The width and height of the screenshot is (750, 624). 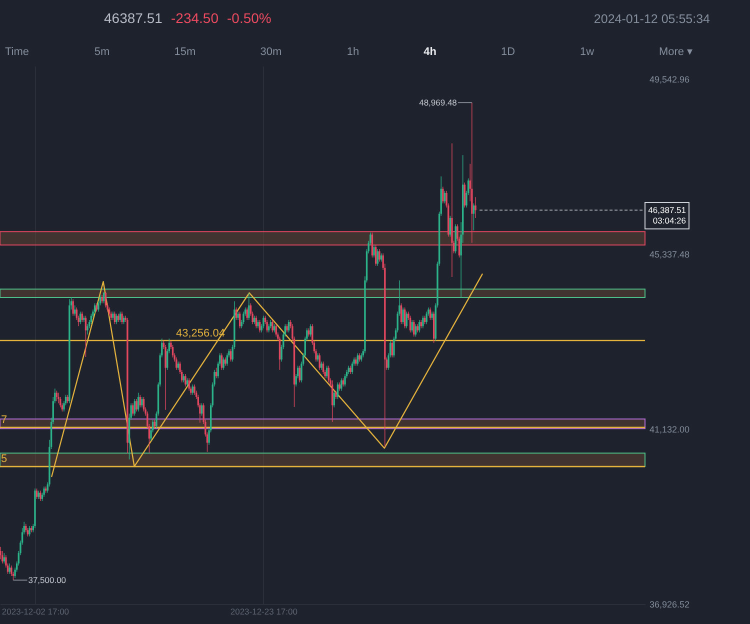 What do you see at coordinates (508, 52) in the screenshot?
I see `text: 1D` at bounding box center [508, 52].